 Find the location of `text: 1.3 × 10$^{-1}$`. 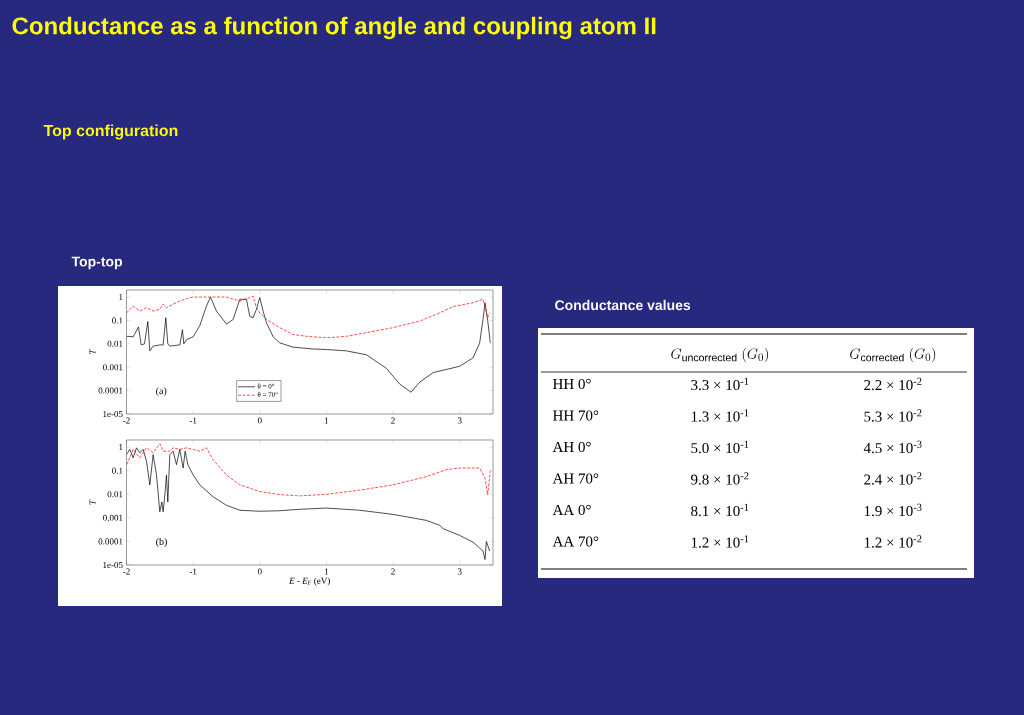

text: 1.3 × 10$^{-1}$ is located at coordinates (720, 415).